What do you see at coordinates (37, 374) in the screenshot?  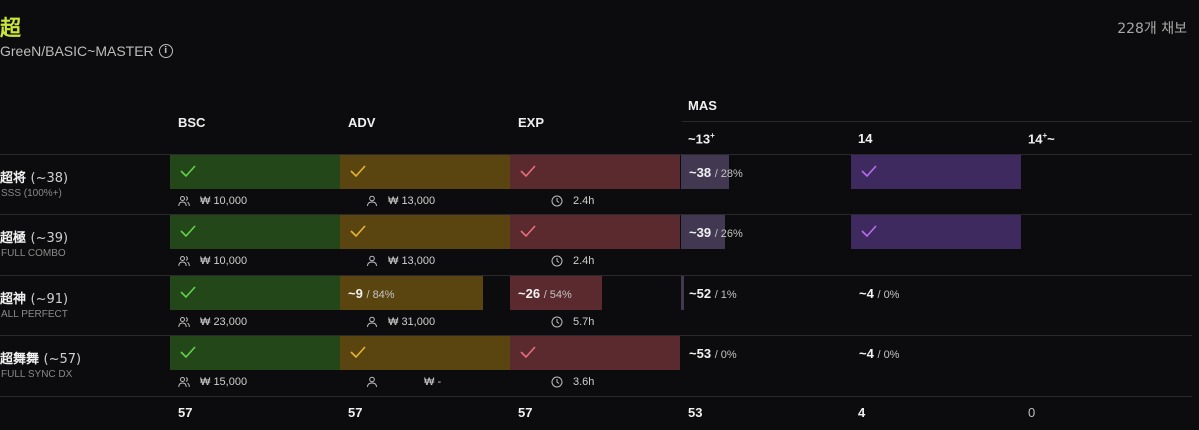 I see `row-requirement: FULL SYNC DX` at bounding box center [37, 374].